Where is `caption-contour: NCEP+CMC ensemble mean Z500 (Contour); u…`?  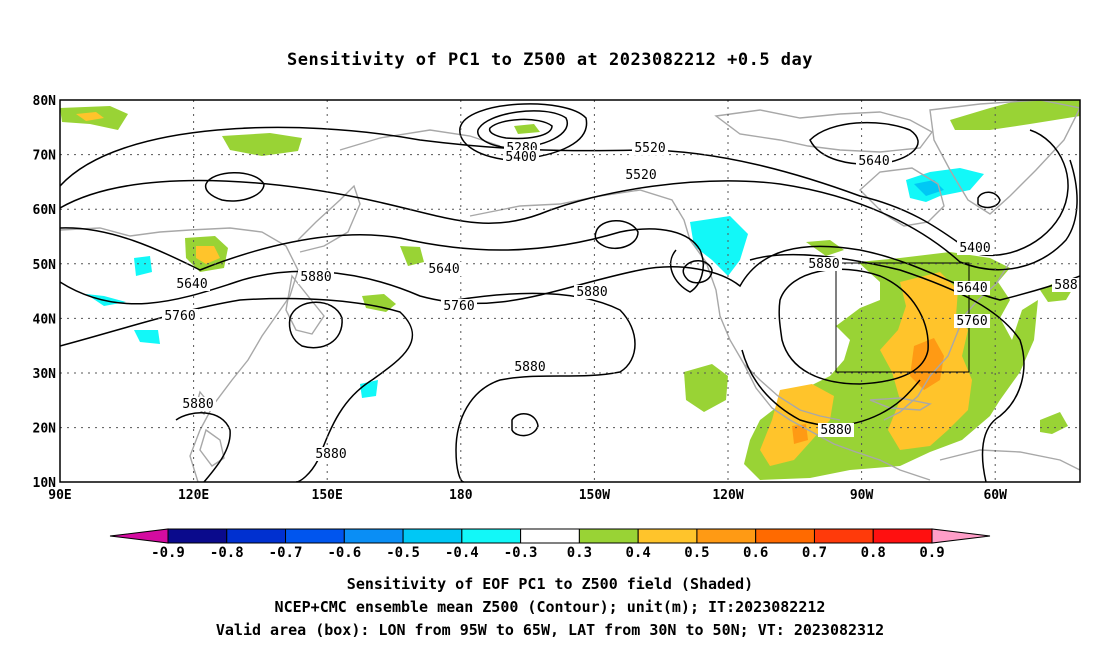 caption-contour: NCEP+CMC ensemble mean Z500 (Contour); u… is located at coordinates (550, 607).